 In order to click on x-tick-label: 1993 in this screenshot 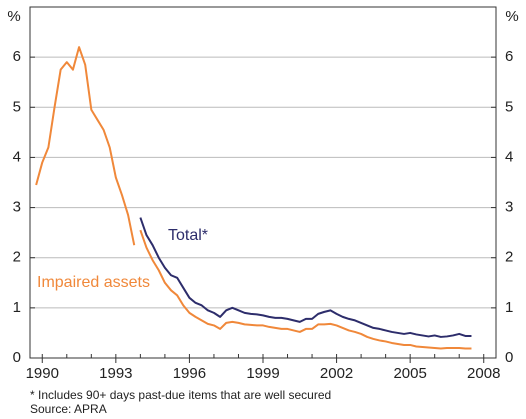, I will do `click(115, 373)`.